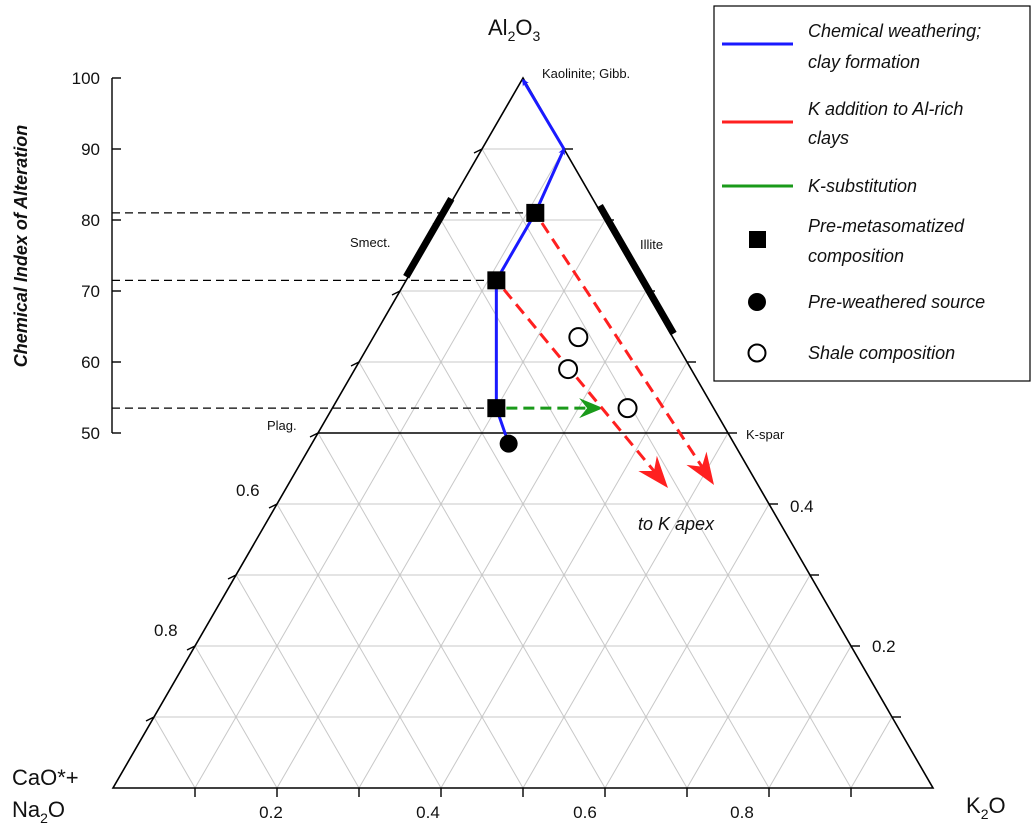  What do you see at coordinates (842, 123) in the screenshot?
I see `legend-item-k-addition: K addition to Al-rich clays` at bounding box center [842, 123].